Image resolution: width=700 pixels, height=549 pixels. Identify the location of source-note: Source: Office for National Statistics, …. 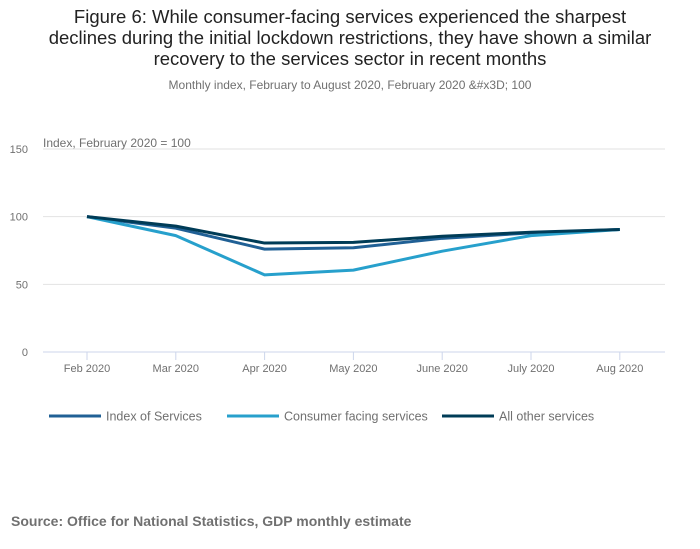
(211, 521).